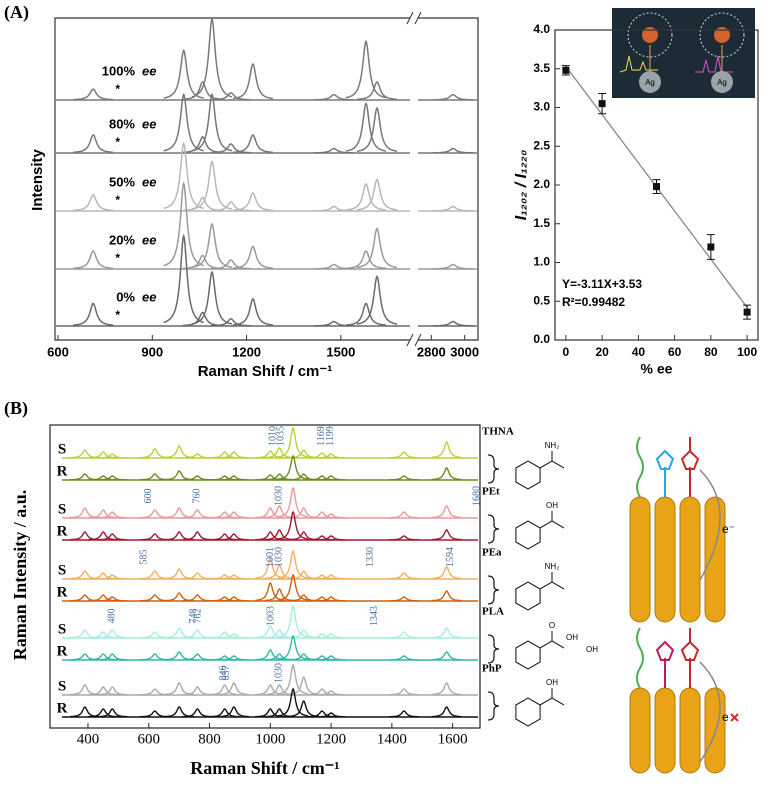 The image size is (764, 793). What do you see at coordinates (197, 496) in the screenshot?
I see `peak-annotation: 760` at bounding box center [197, 496].